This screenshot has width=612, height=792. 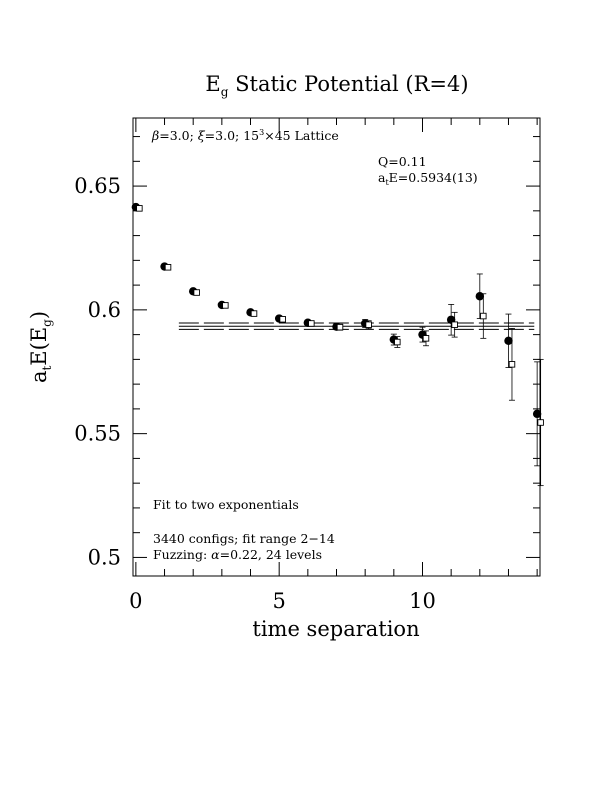 I want to click on energy-annotation: atE=0.5934(13), so click(x=428, y=178).